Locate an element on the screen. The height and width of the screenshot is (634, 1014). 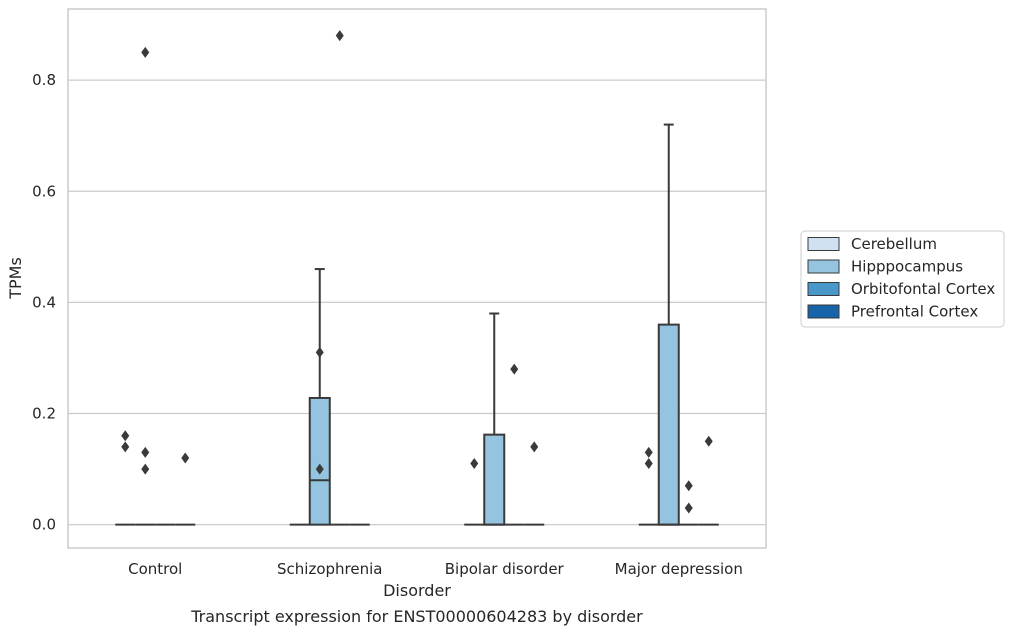
legend-frame is located at coordinates (902, 279).